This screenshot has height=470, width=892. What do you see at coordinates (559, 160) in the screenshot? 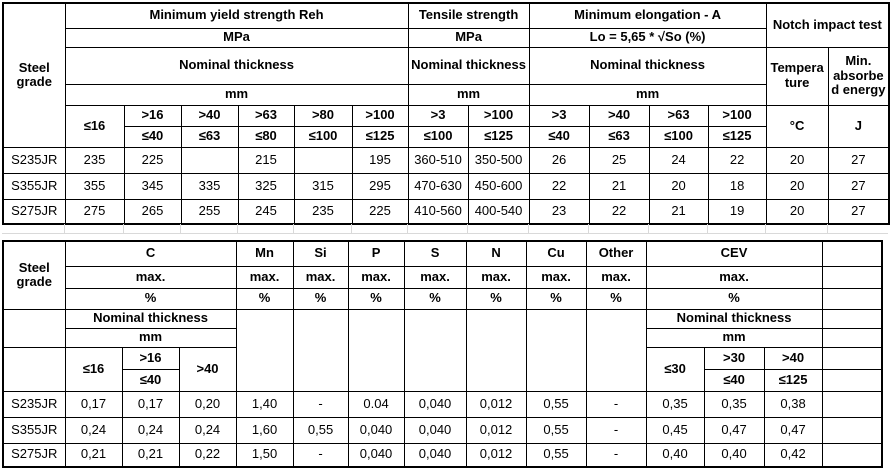
I see `value-cell: 26` at bounding box center [559, 160].